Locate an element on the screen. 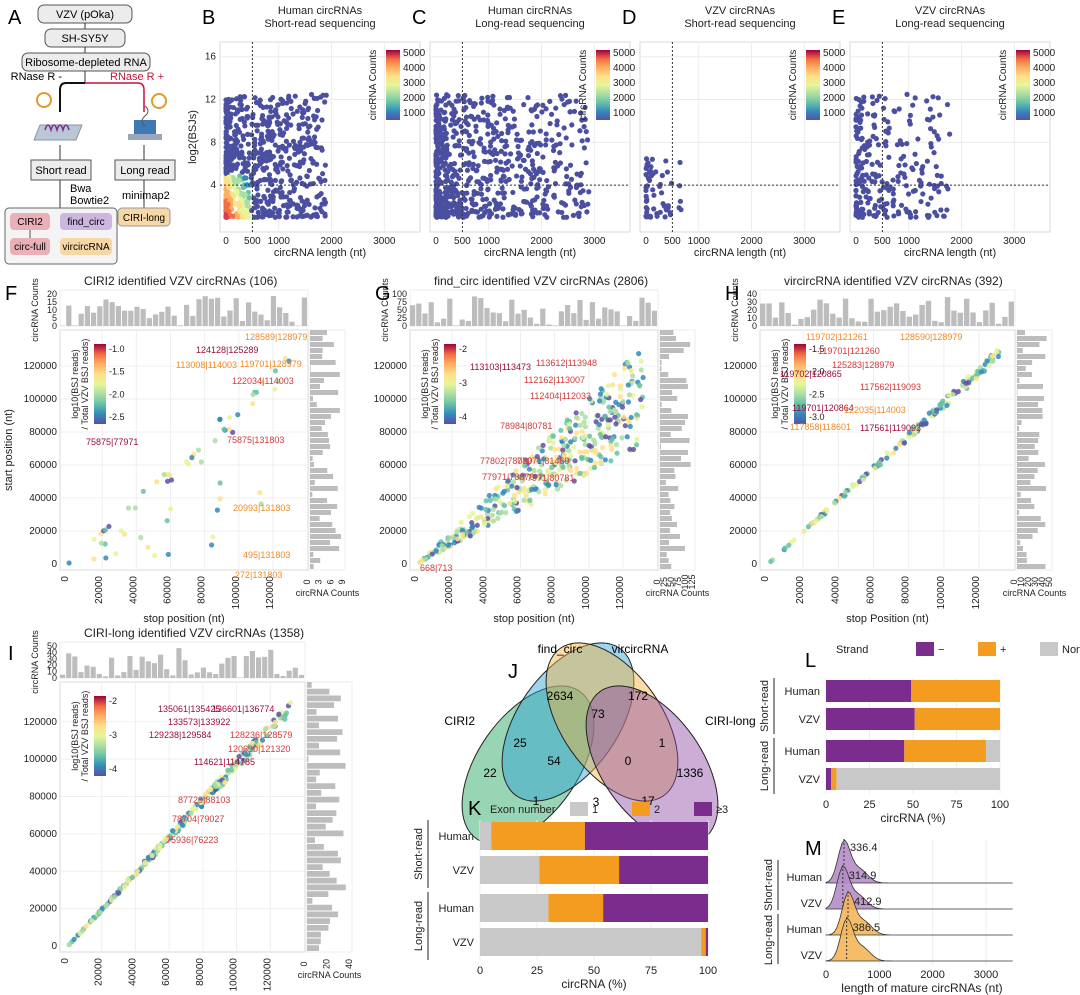 The width and height of the screenshot is (1080, 995). long-read-label: Long read is located at coordinates (145, 171).